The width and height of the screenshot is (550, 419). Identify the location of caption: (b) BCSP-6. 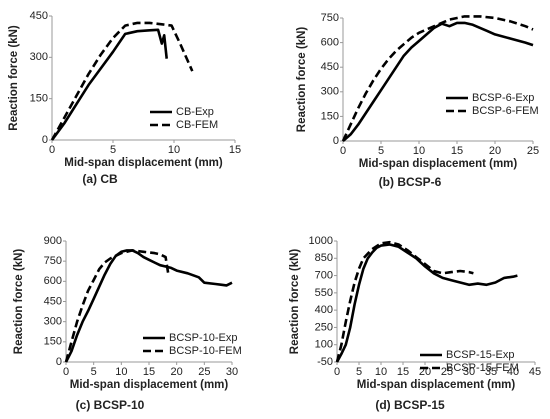
(410, 182).